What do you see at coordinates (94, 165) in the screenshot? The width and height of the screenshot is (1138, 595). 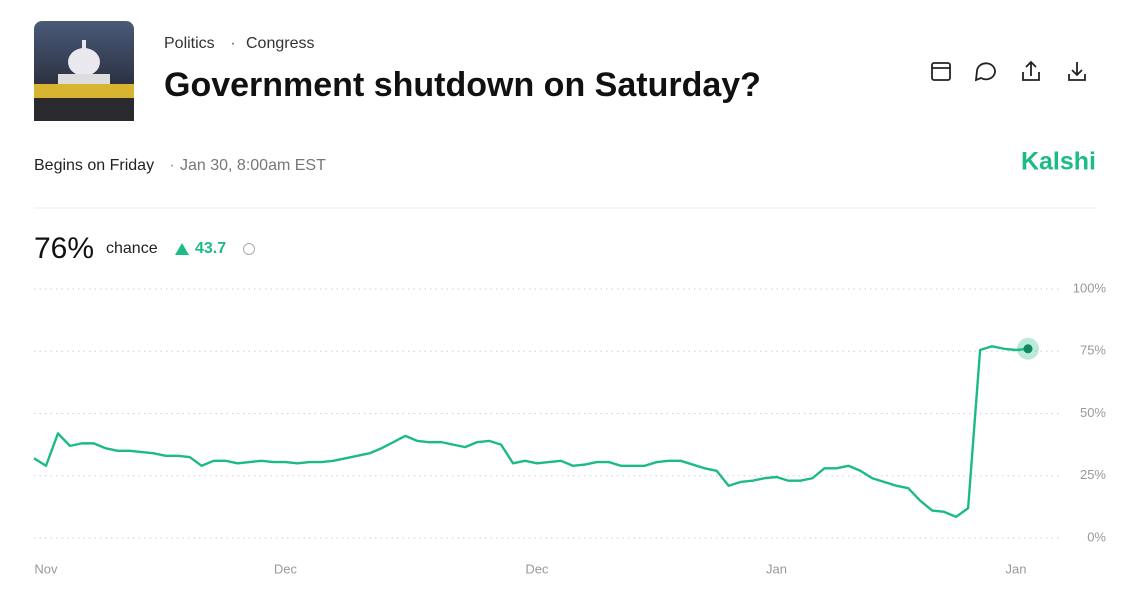 I see `begins-text: Begins on Friday` at bounding box center [94, 165].